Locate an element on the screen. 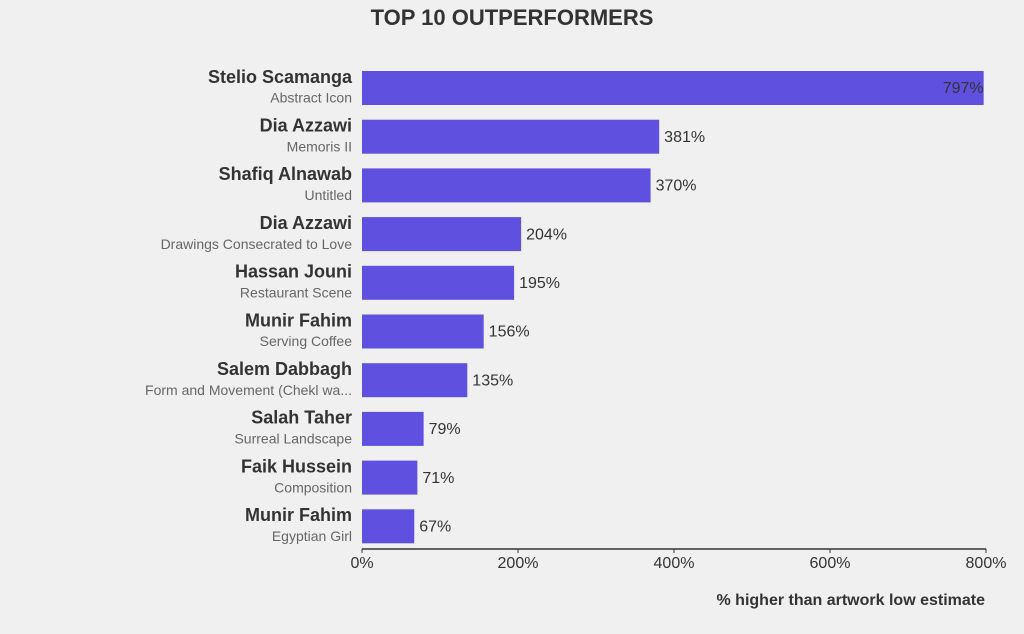  value-label: 67% is located at coordinates (435, 527).